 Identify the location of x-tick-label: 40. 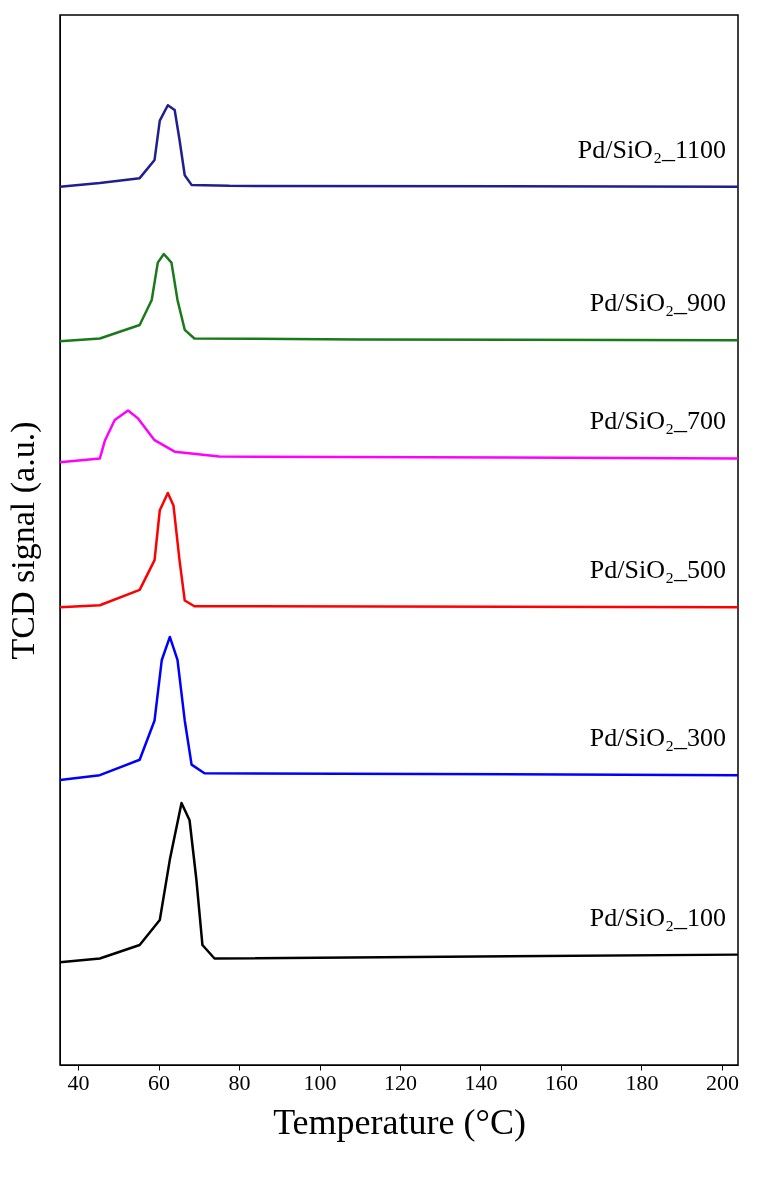
(78, 1082).